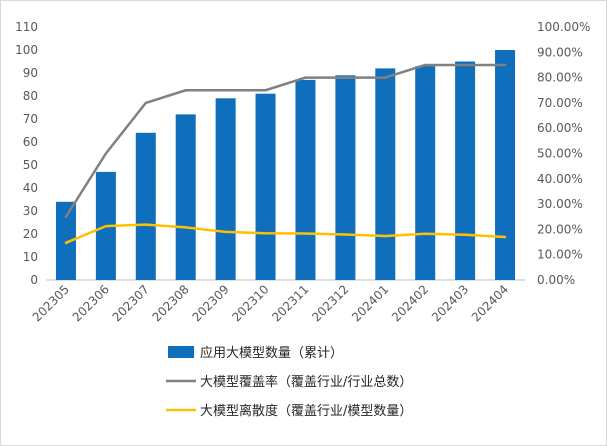  What do you see at coordinates (560, 204) in the screenshot?
I see `right-tick-label: 30.00%` at bounding box center [560, 204].